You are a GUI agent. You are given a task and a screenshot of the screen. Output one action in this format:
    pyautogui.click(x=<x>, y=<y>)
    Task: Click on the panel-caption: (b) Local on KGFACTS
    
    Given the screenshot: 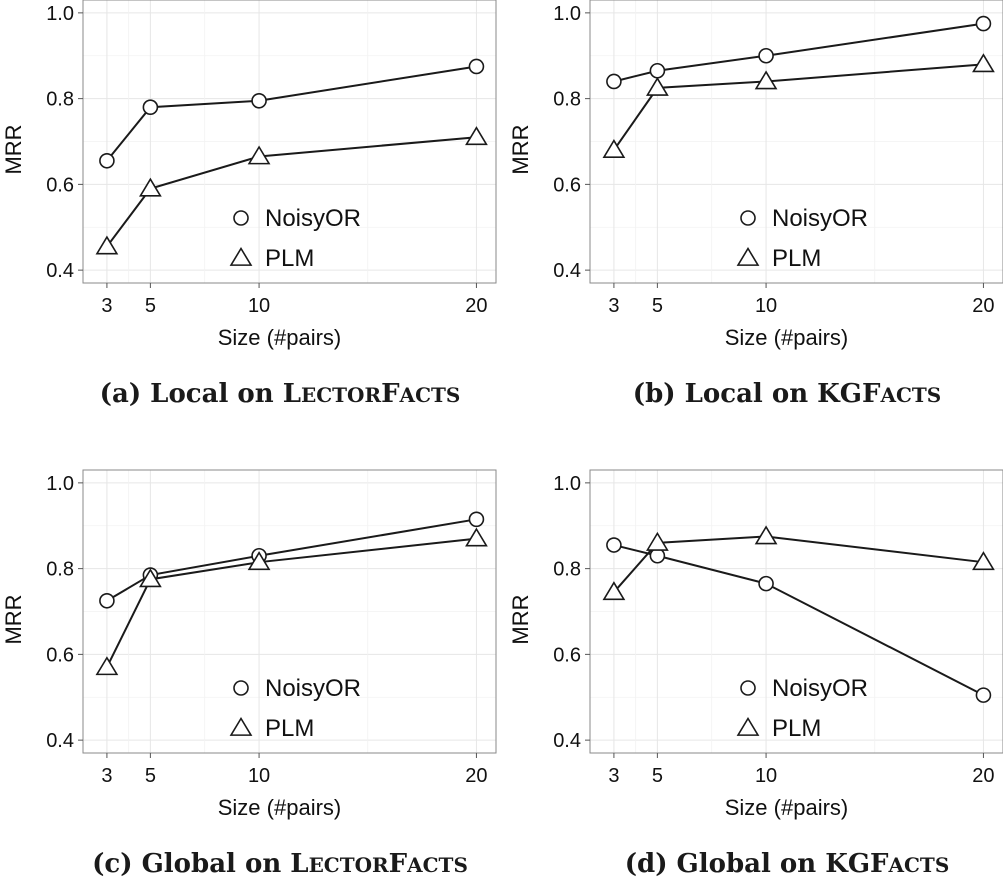 What is the action you would take?
    pyautogui.click(x=787, y=394)
    